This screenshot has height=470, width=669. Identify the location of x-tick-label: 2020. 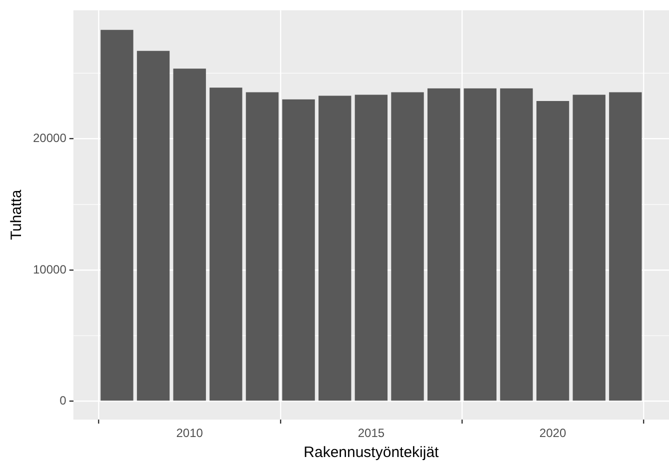
(552, 433).